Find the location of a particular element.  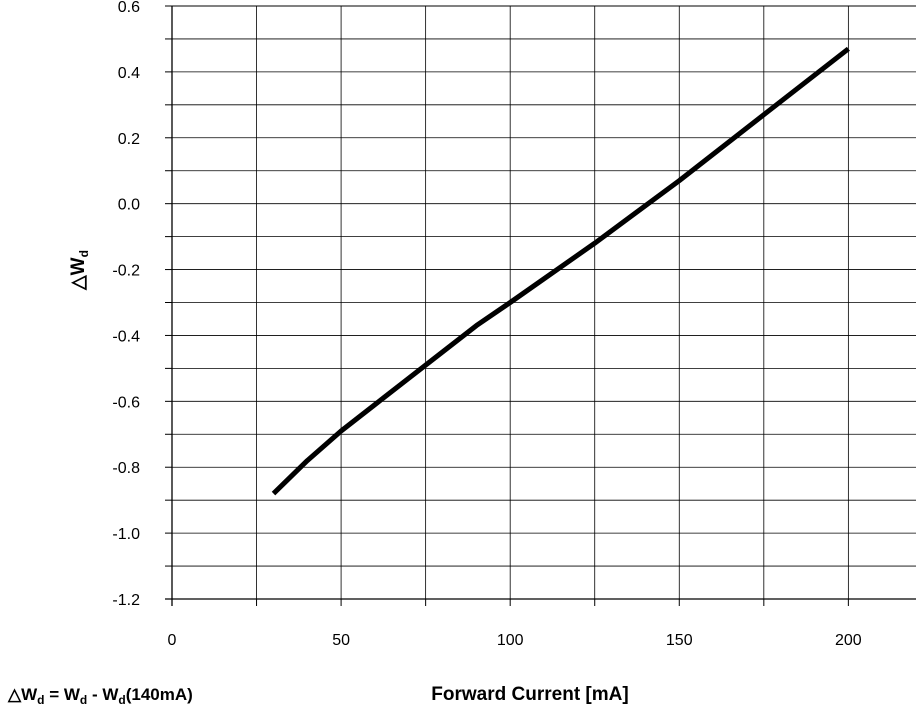

y-tick-label: -1.0 is located at coordinates (126, 534).